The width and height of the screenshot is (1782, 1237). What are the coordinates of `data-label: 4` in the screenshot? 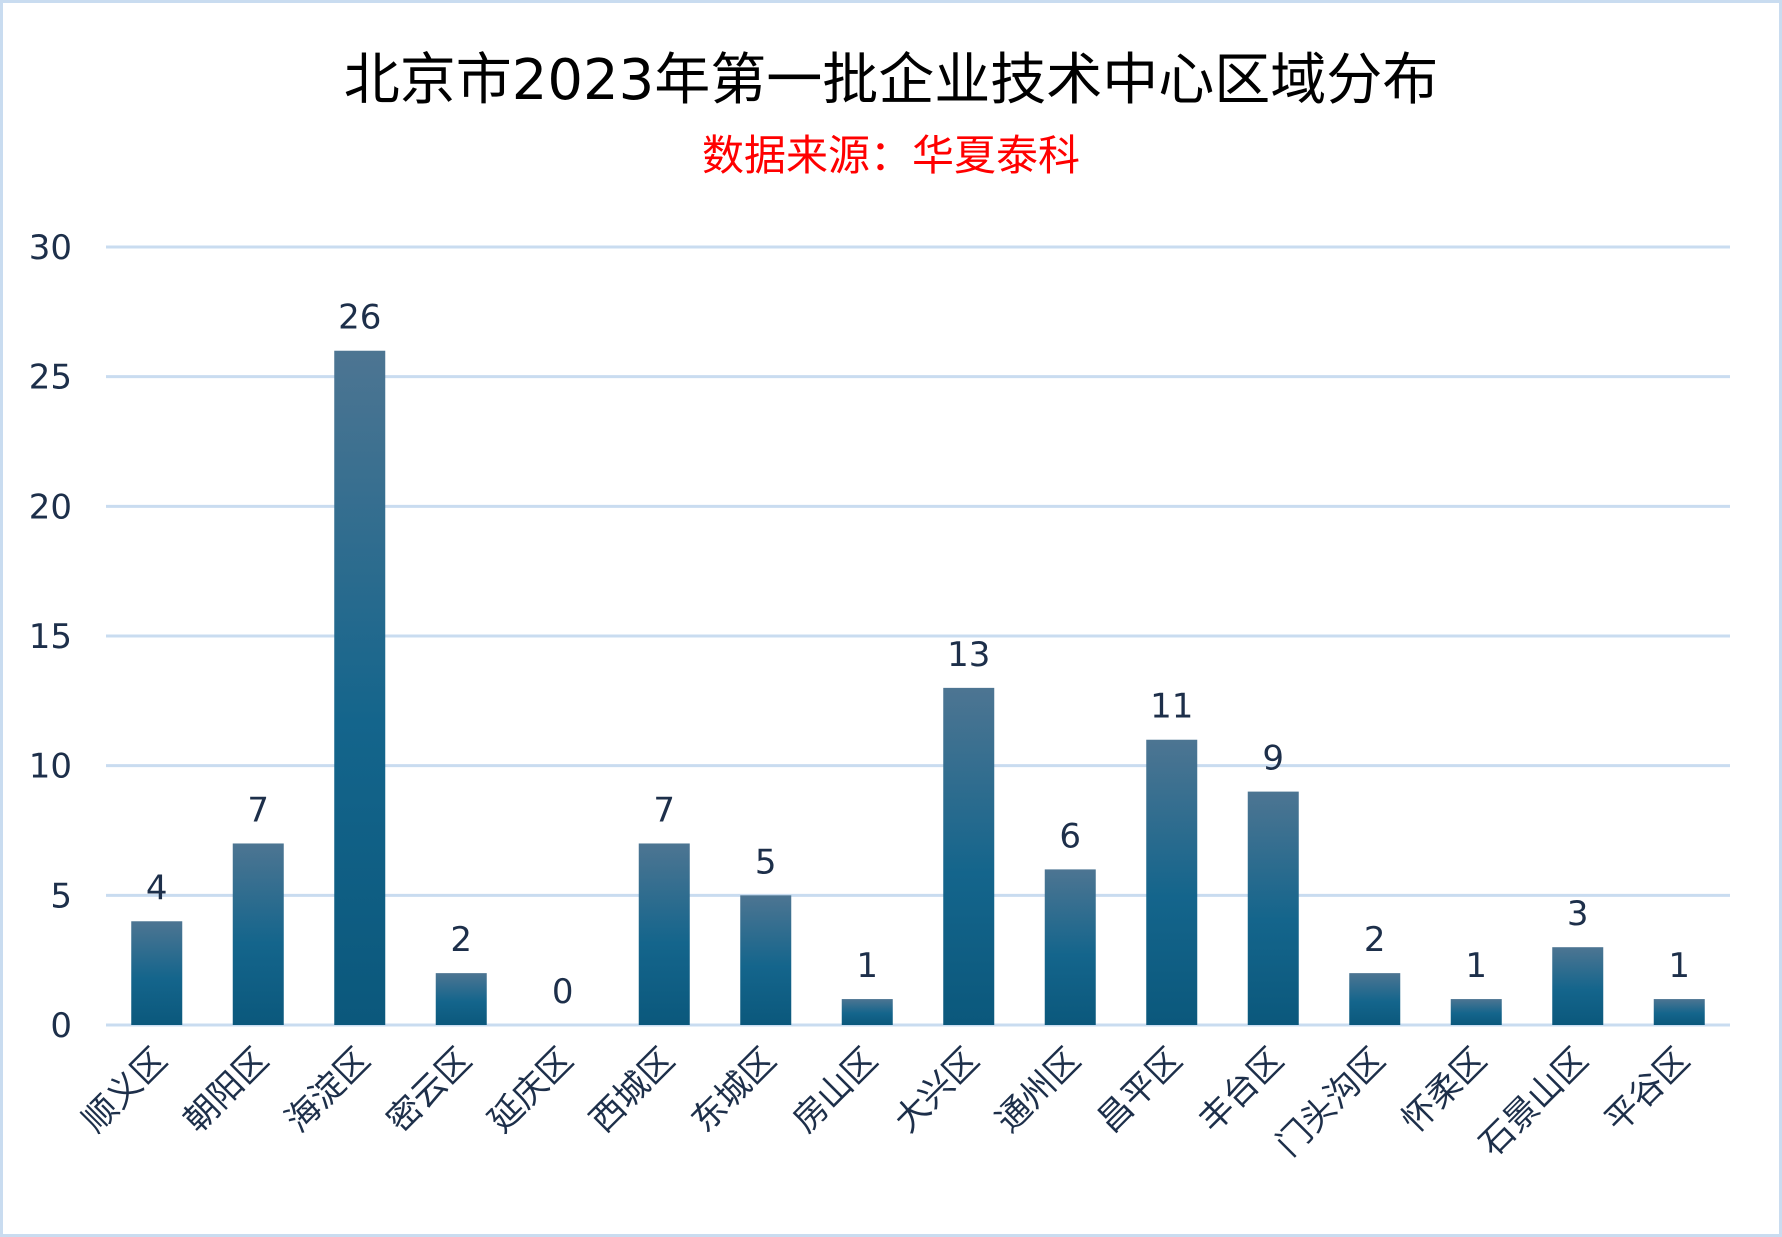 It's located at (157, 888).